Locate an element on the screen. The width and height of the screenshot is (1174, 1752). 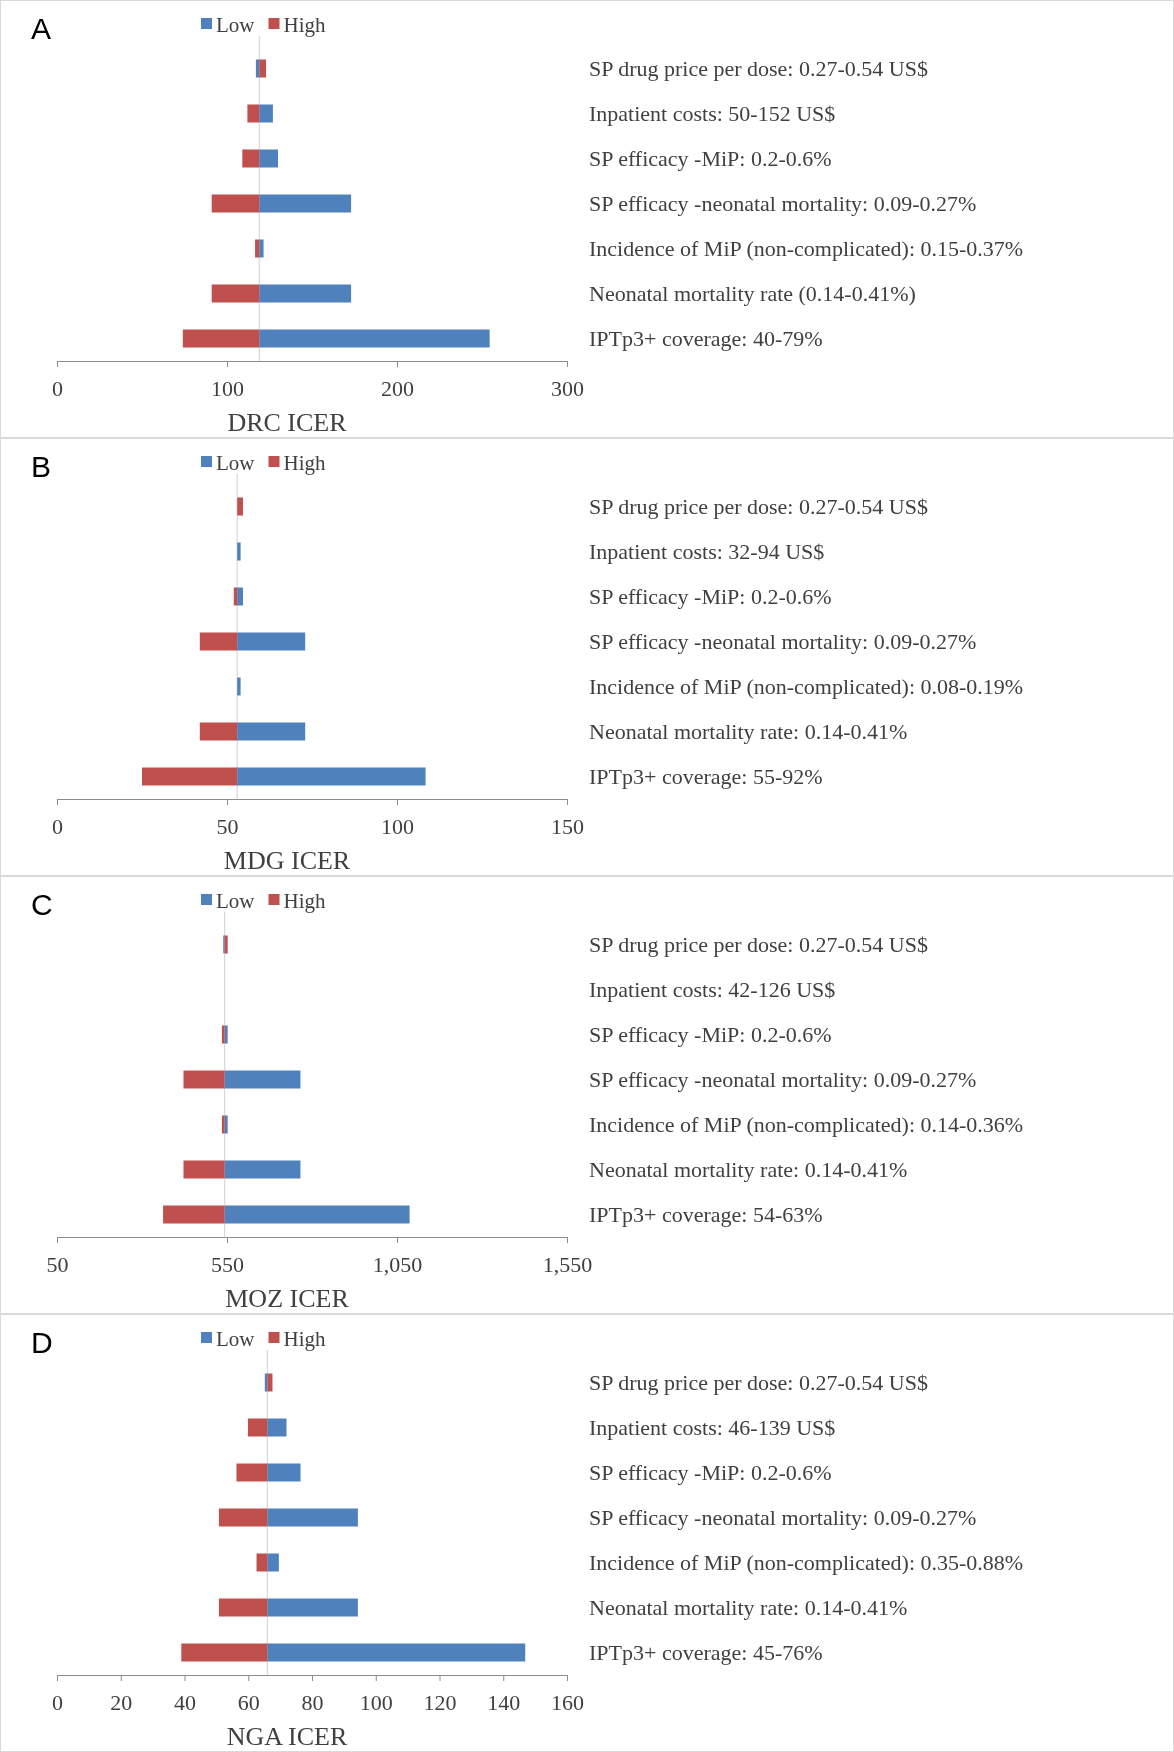
y-tick-label: Incidence of MiP (non-complicated): 0.08-0.19% is located at coordinates (806, 687).